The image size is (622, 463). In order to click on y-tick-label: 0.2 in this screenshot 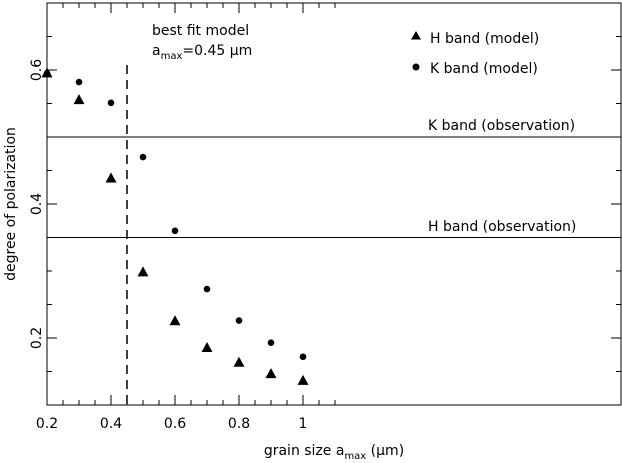, I will do `click(37, 338)`.